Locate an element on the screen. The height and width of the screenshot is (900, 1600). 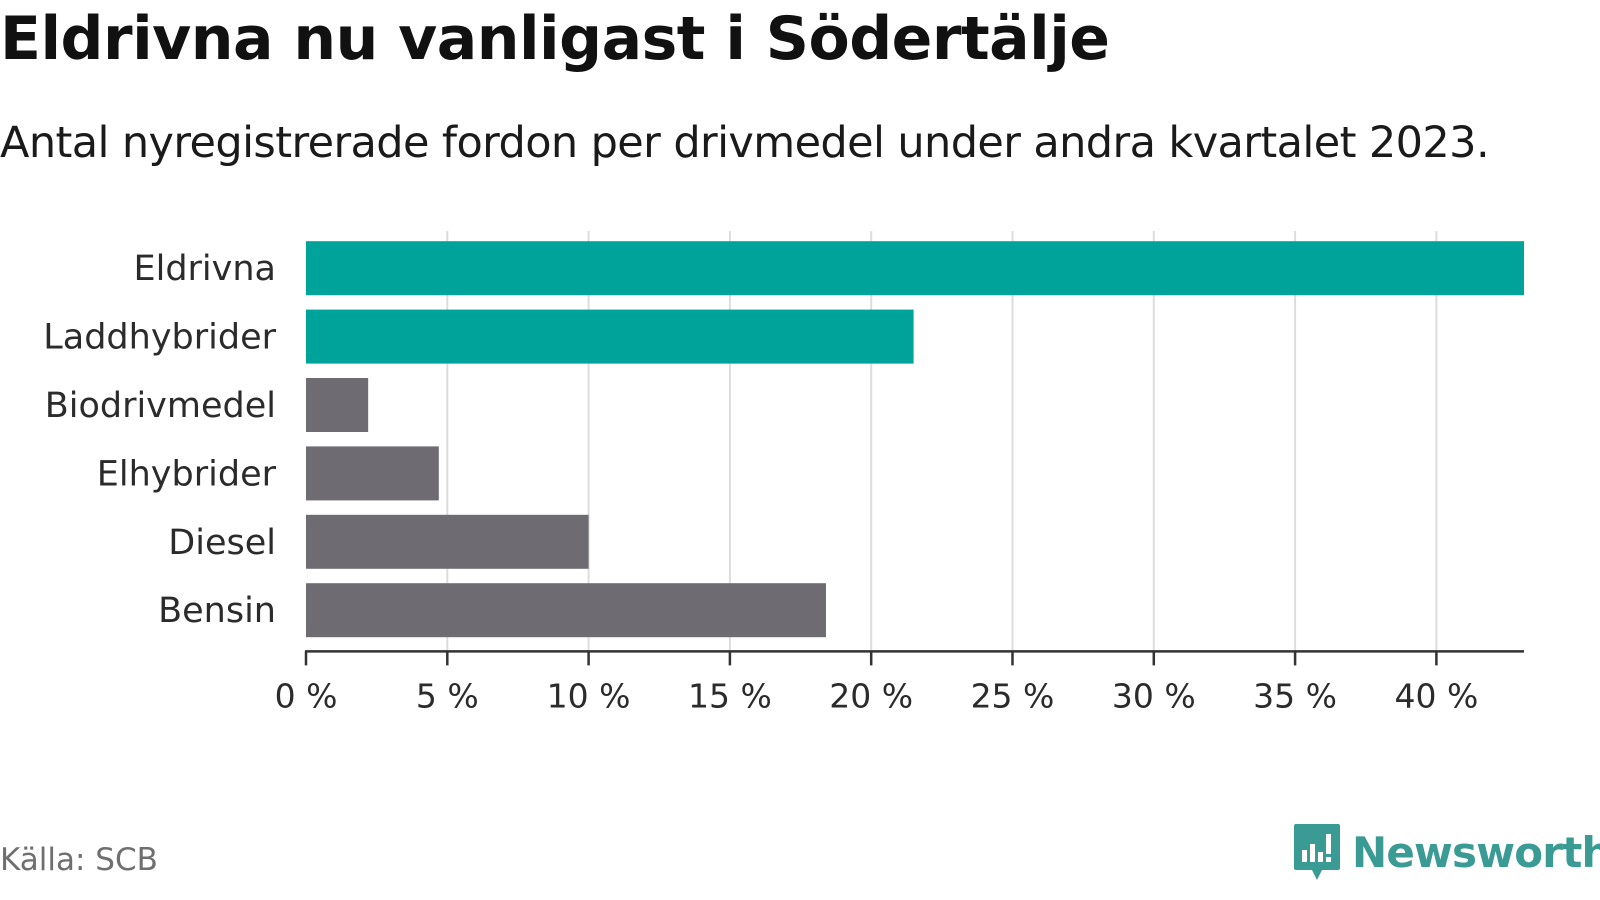
brand-logo: Newsworthy is located at coordinates (1446, 852).